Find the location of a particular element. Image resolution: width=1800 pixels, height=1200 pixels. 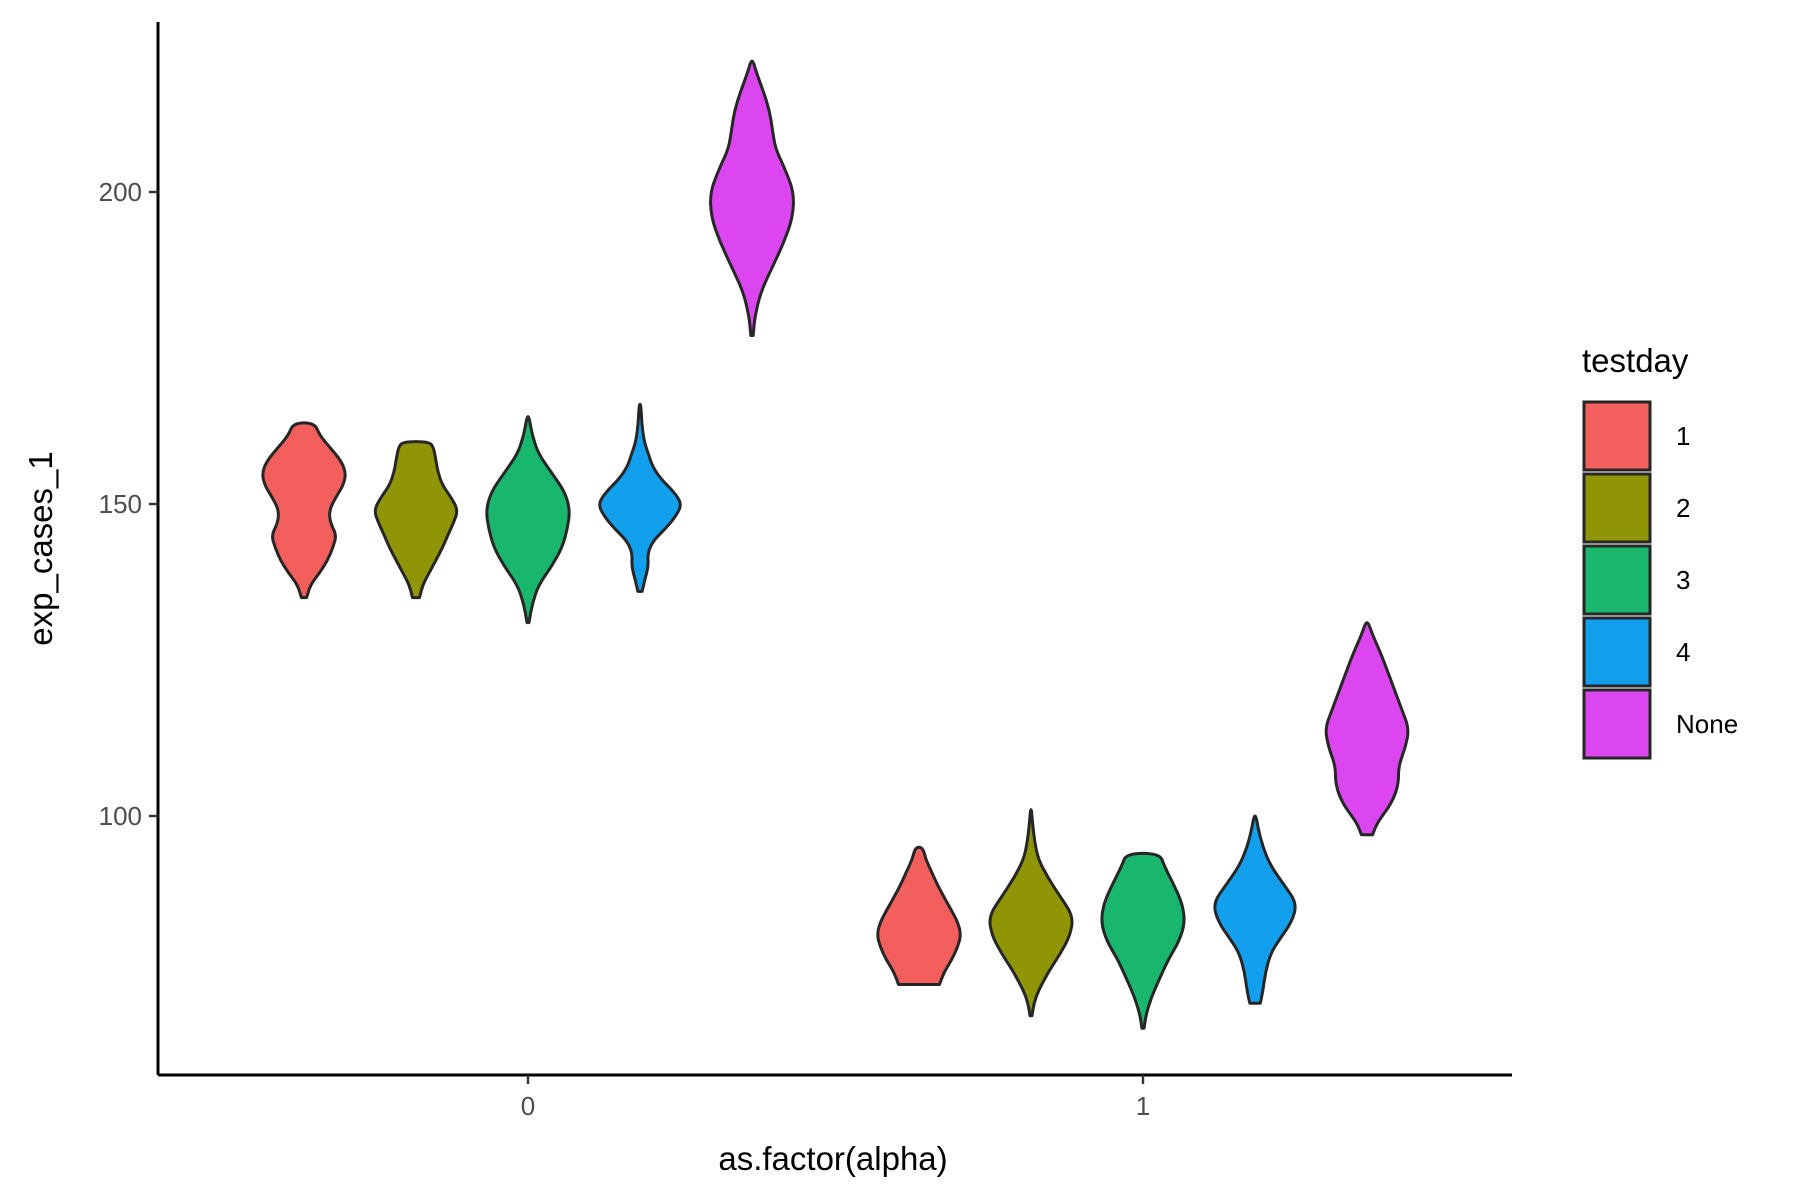

legend-items: 1 2 3 4 None is located at coordinates (1660, 580).